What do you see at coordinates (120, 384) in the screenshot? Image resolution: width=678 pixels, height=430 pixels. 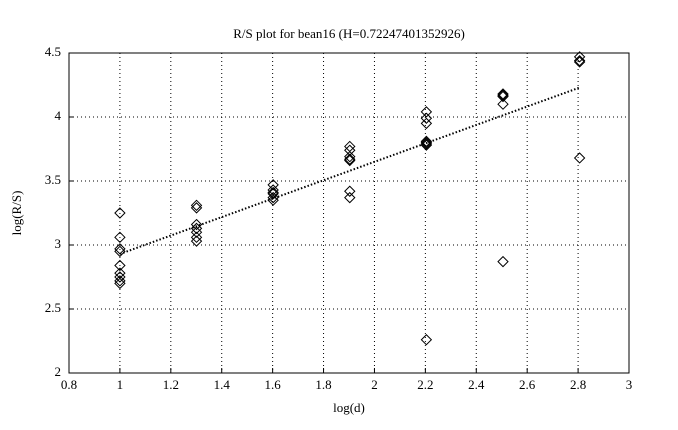 I see `x-tick-label: 1` at bounding box center [120, 384].